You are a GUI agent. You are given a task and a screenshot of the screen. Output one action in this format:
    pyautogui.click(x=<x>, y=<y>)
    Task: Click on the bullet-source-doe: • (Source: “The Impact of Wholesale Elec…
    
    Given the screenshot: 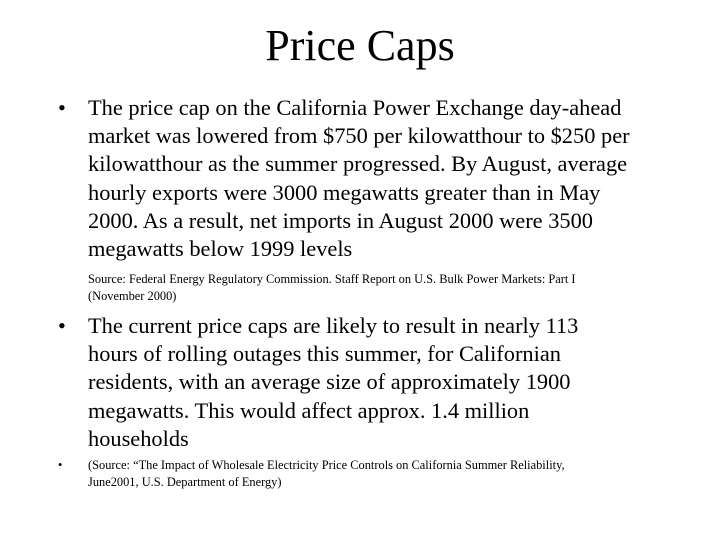 What is the action you would take?
    pyautogui.click(x=378, y=474)
    